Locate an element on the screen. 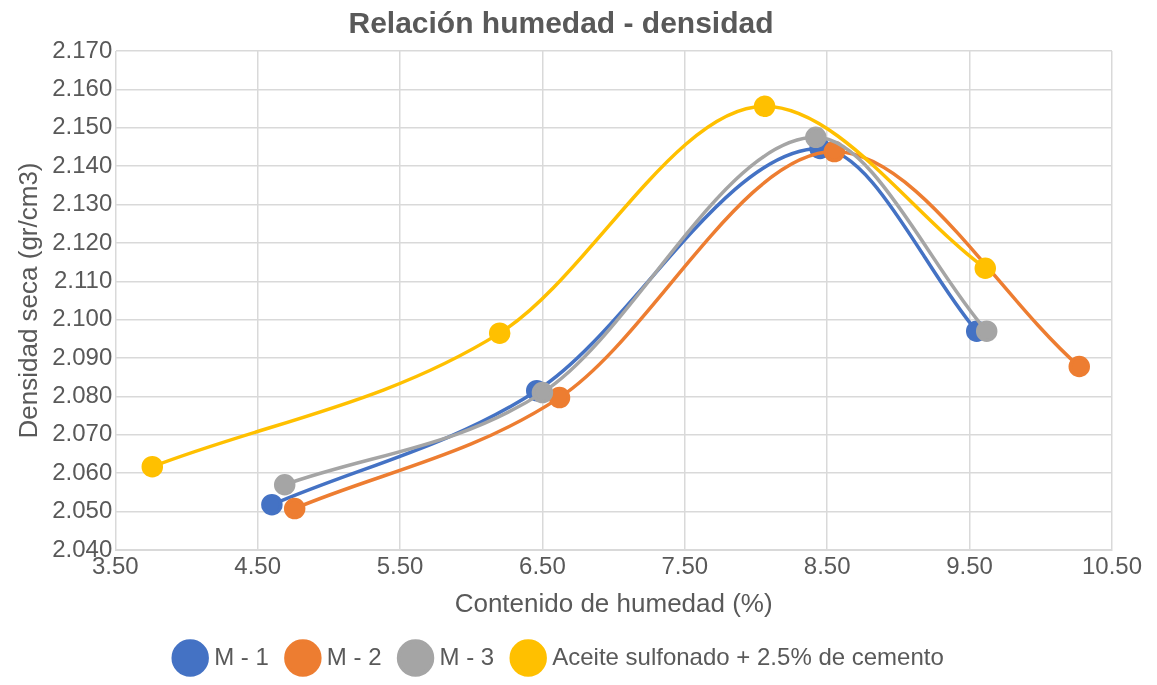 This screenshot has width=1157, height=685. y-tick-label: 2.070 is located at coordinates (82, 433).